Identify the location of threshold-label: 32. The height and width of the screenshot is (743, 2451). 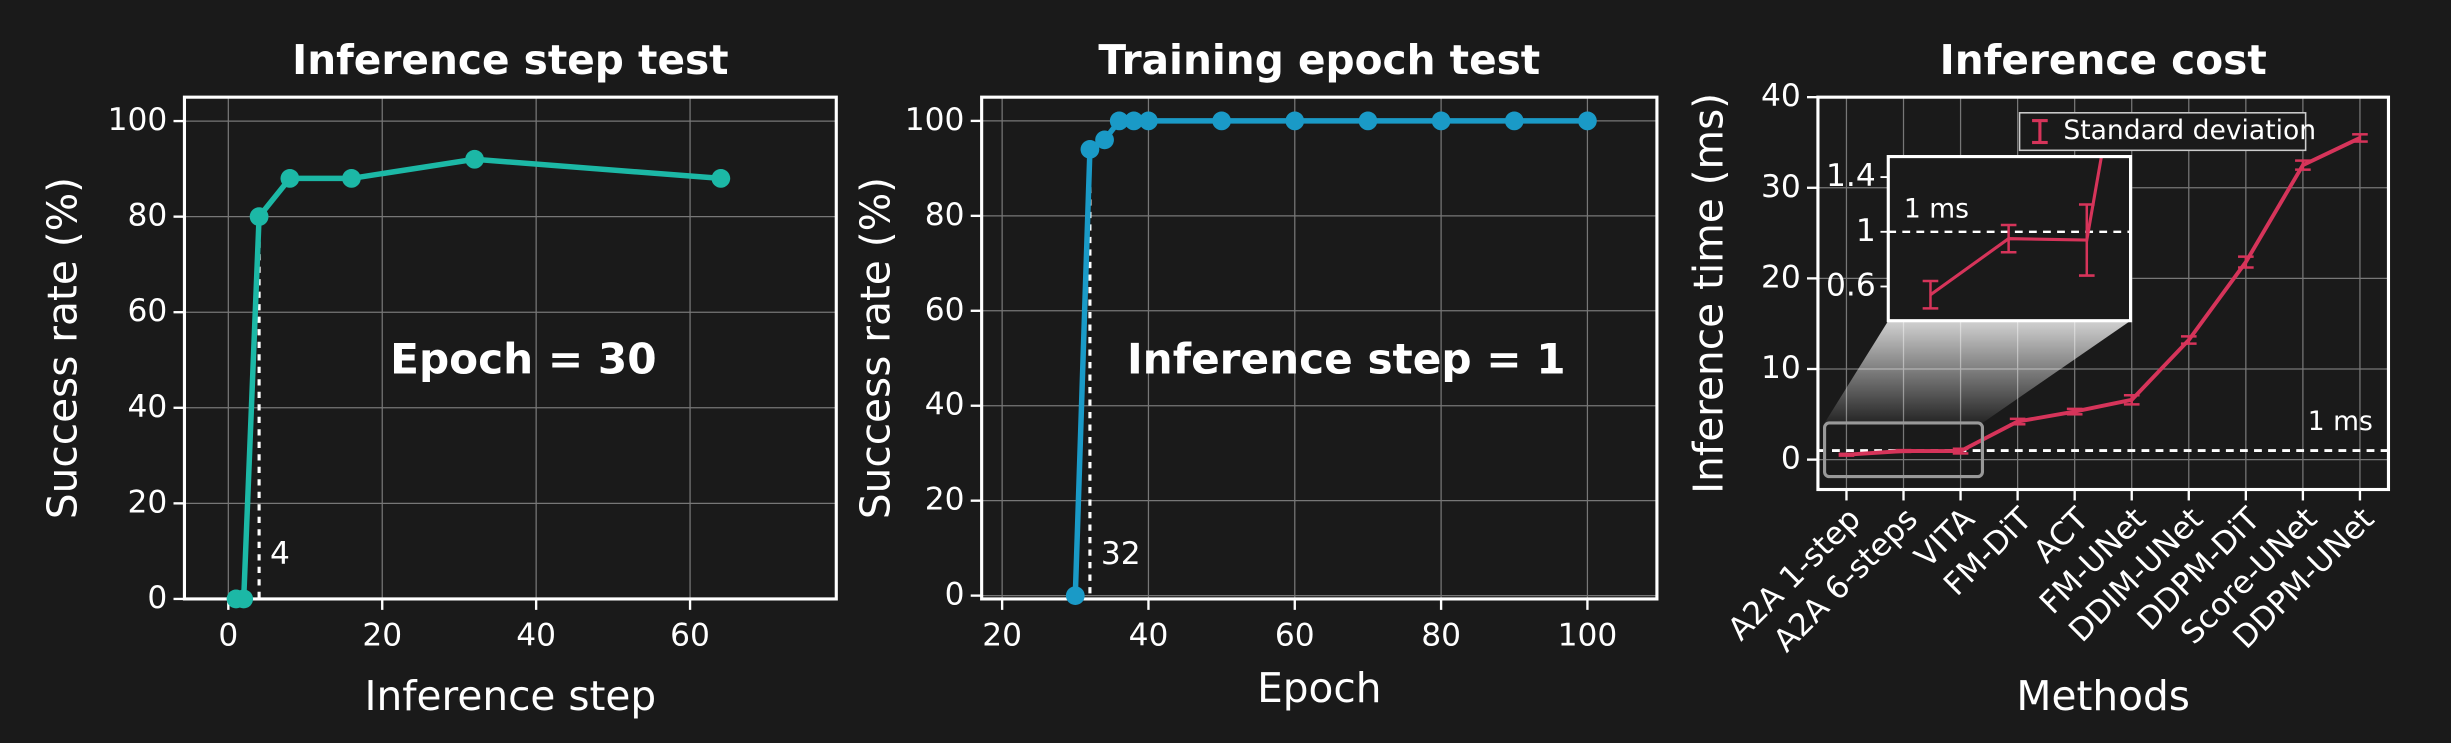
(1121, 554).